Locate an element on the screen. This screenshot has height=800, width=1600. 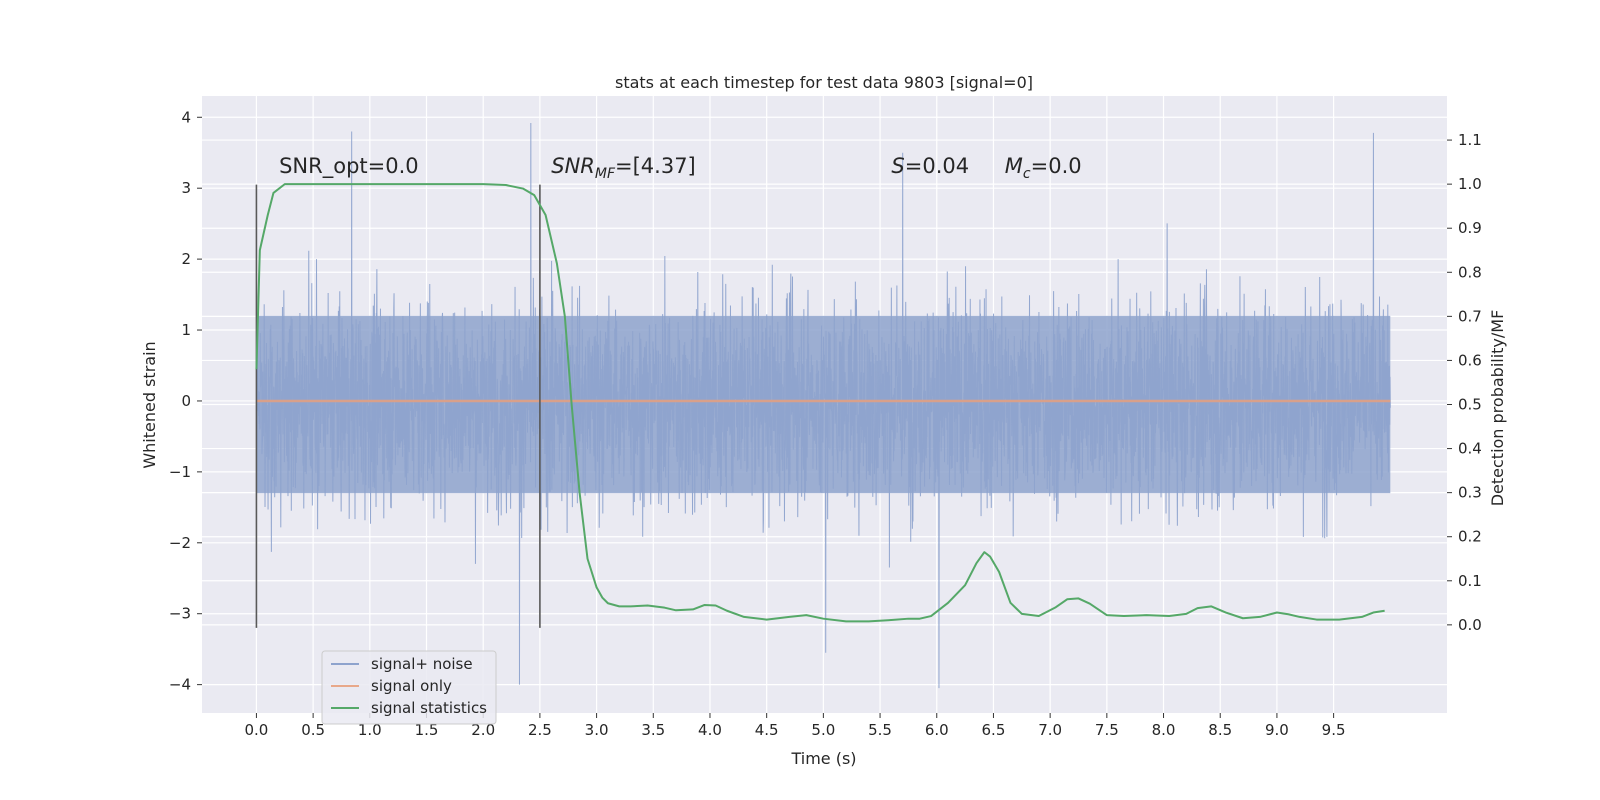
y-axis-title: Whitened strain is located at coordinates (149, 404).